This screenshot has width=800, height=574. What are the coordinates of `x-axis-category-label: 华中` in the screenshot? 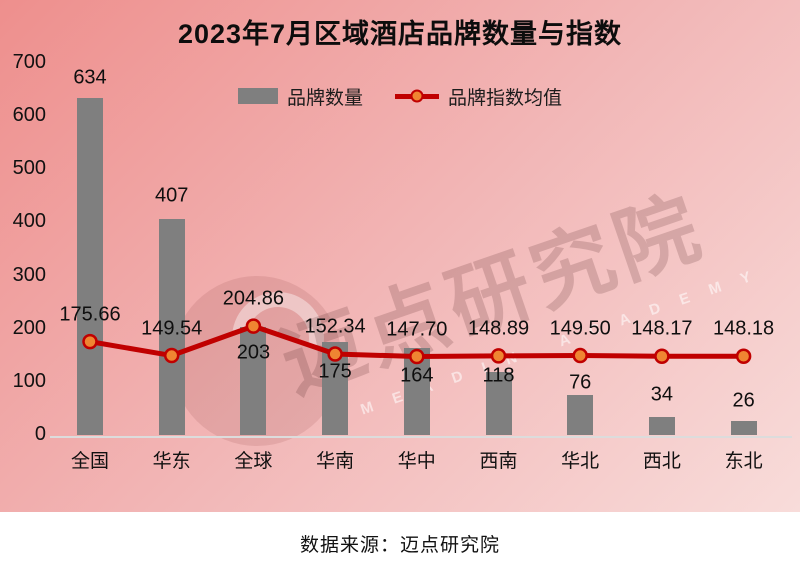 It's located at (416, 461).